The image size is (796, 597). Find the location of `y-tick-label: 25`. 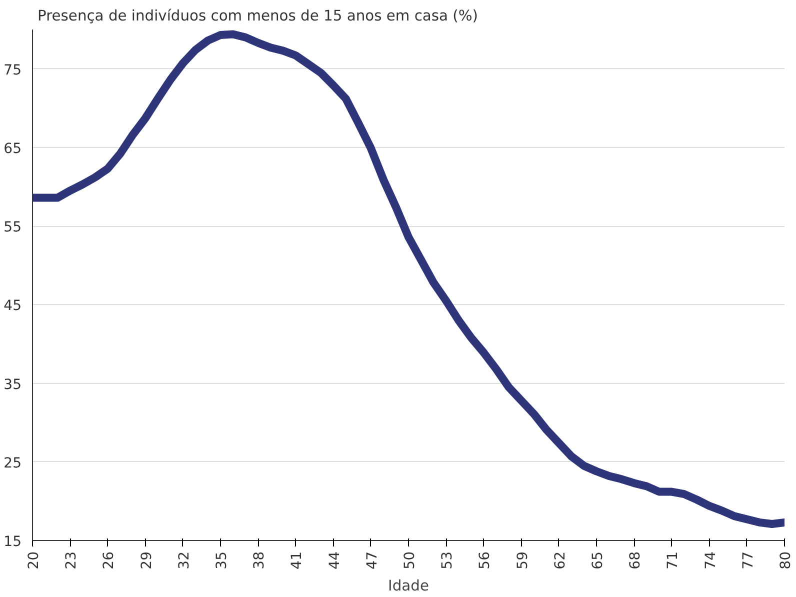

y-tick-label: 25 is located at coordinates (13, 463).